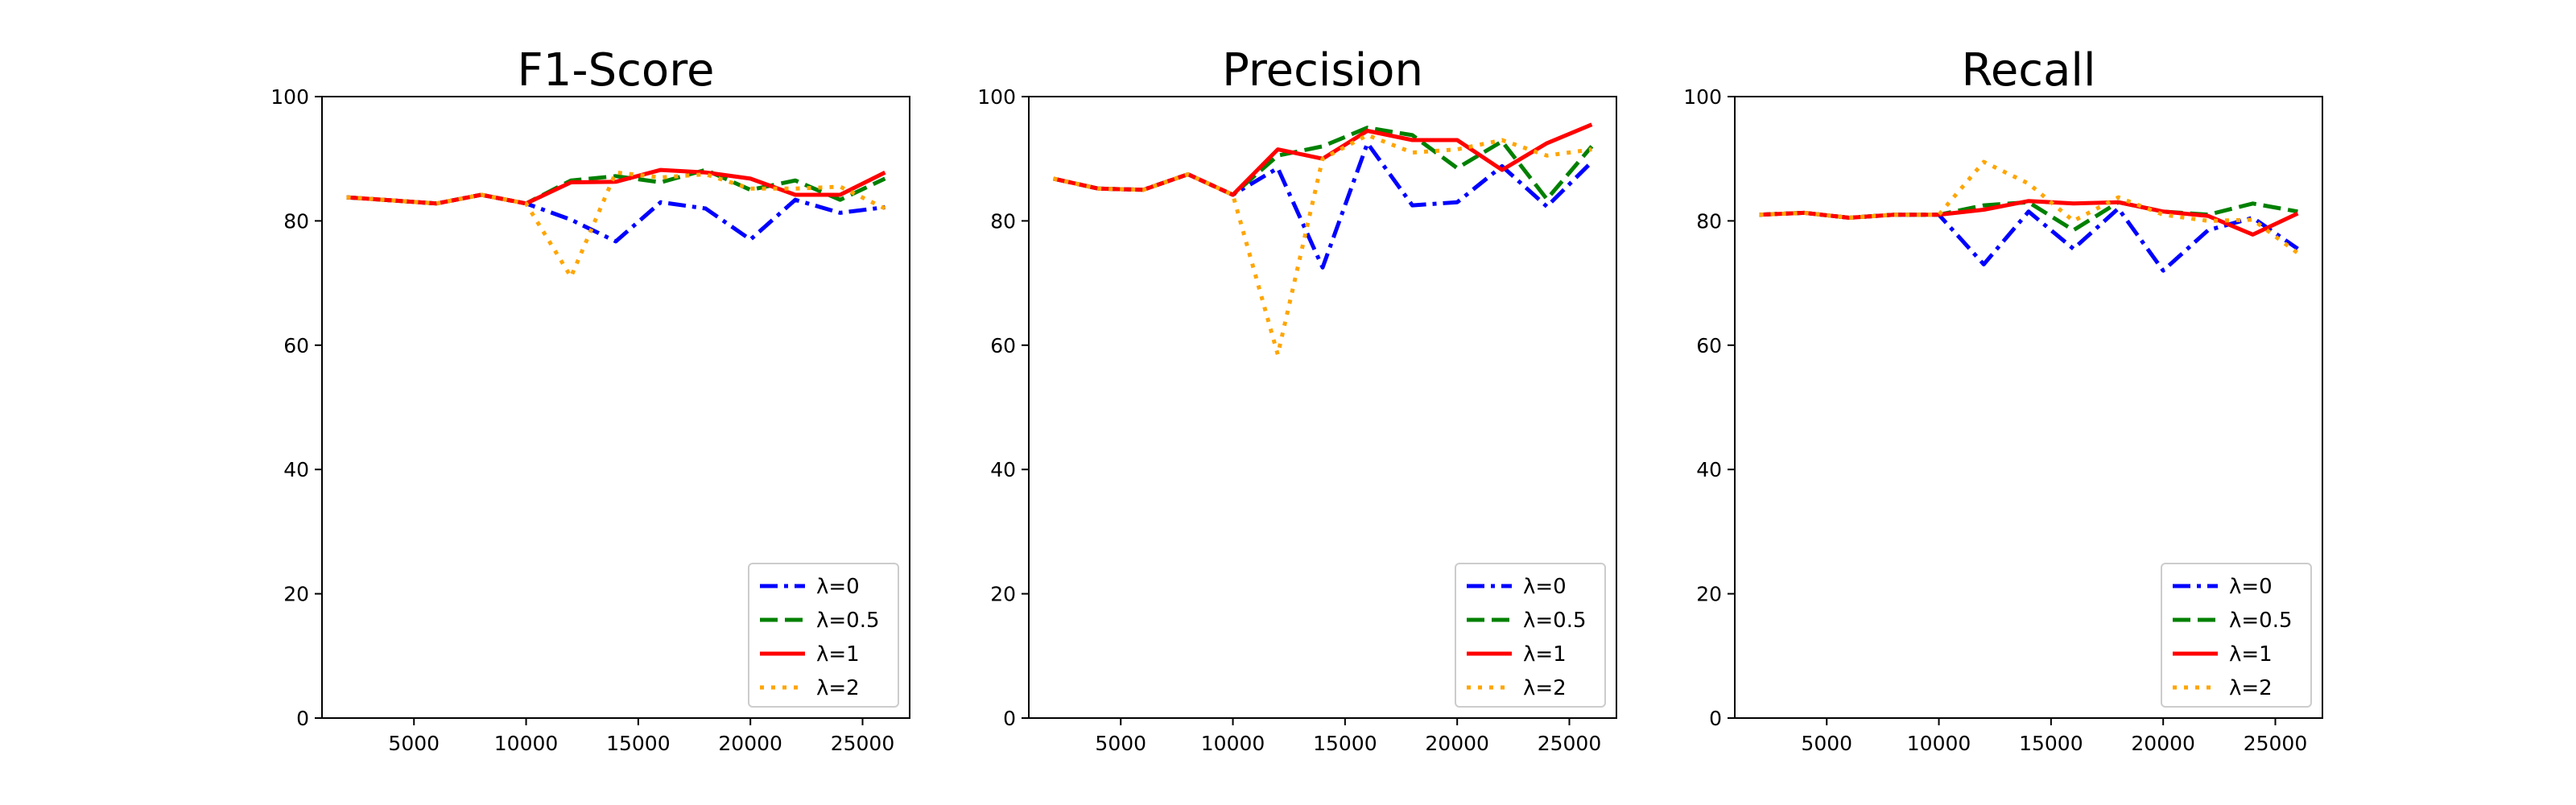 This screenshot has height=805, width=2576. What do you see at coordinates (1322, 70) in the screenshot?
I see `chart-title: Precision` at bounding box center [1322, 70].